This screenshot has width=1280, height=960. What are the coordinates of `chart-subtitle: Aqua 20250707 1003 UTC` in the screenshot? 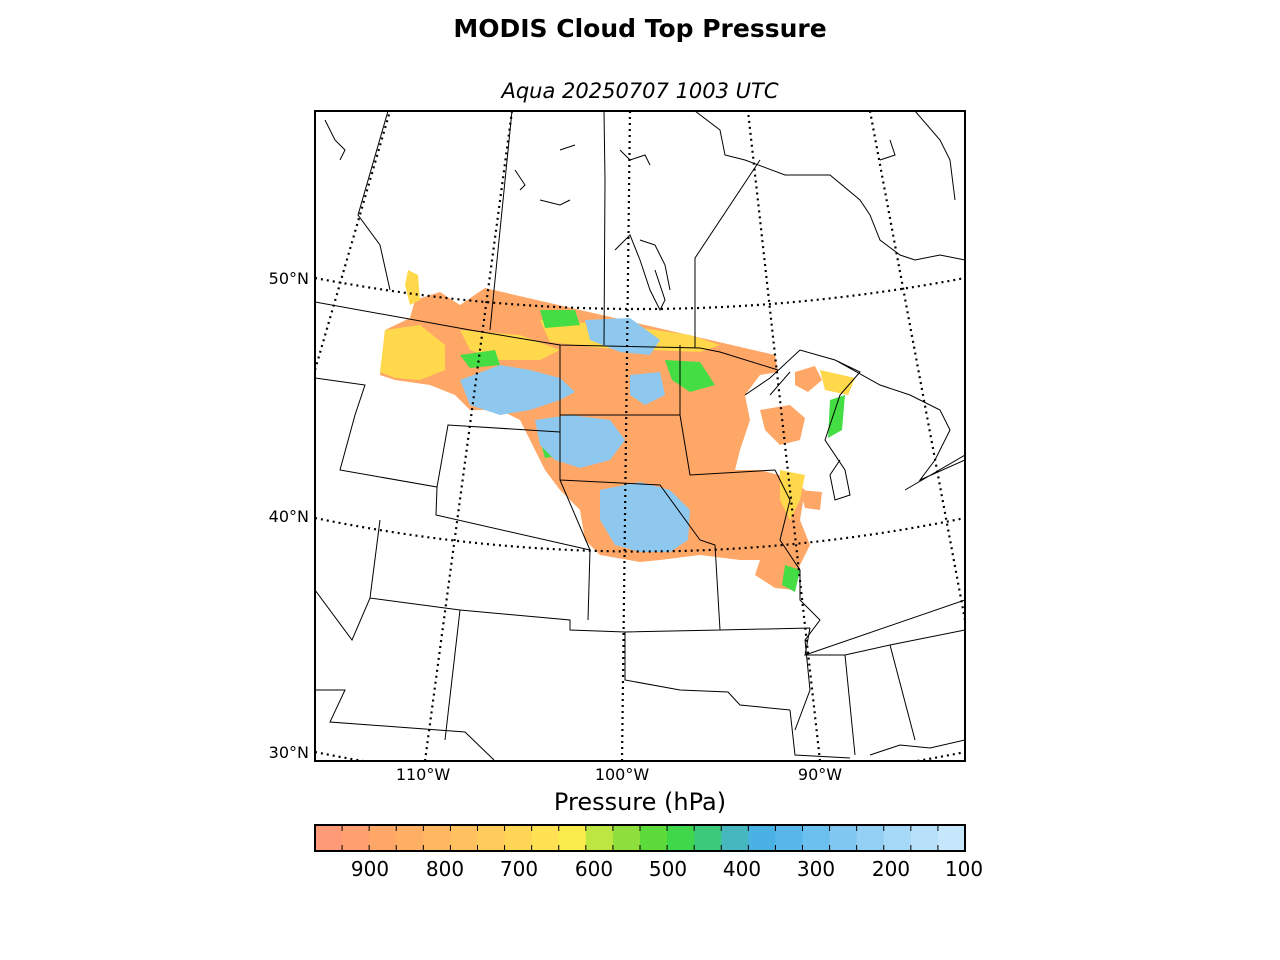 It's located at (640, 91).